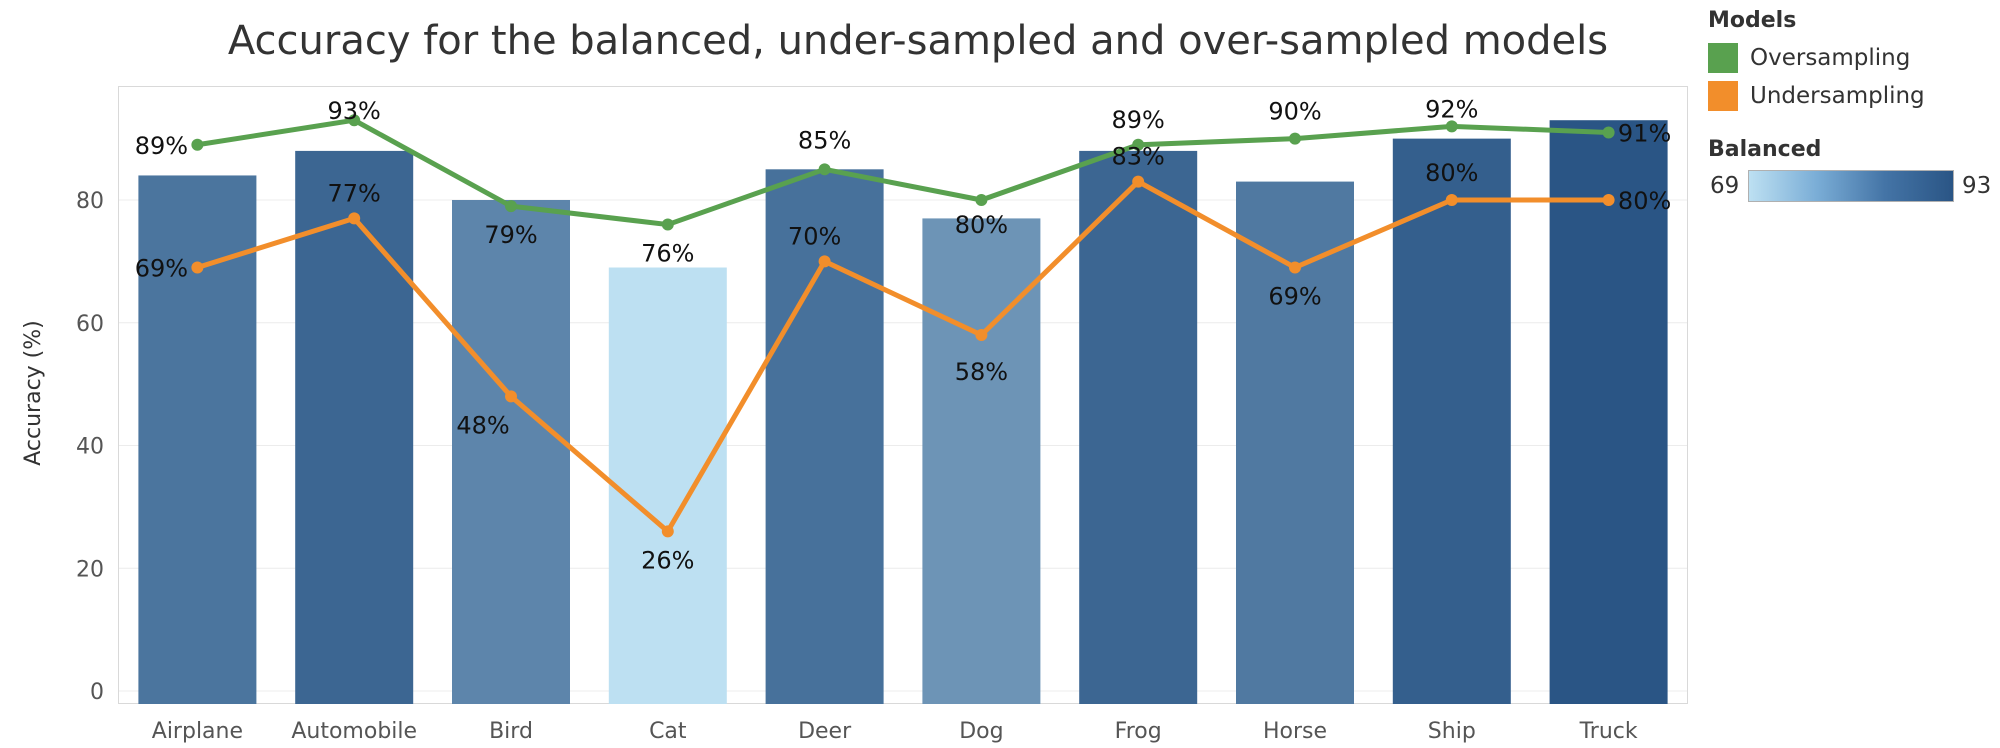 This screenshot has width=2000, height=748. What do you see at coordinates (1837, 96) in the screenshot?
I see `legend-label-undersampling: Undersampling` at bounding box center [1837, 96].